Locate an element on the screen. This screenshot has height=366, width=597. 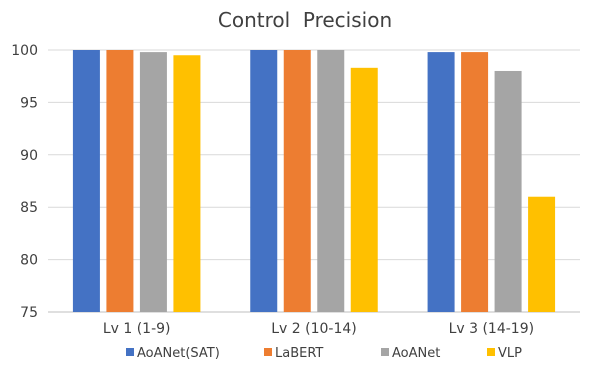
bar-aoanet-sat--3 is located at coordinates (441, 182).